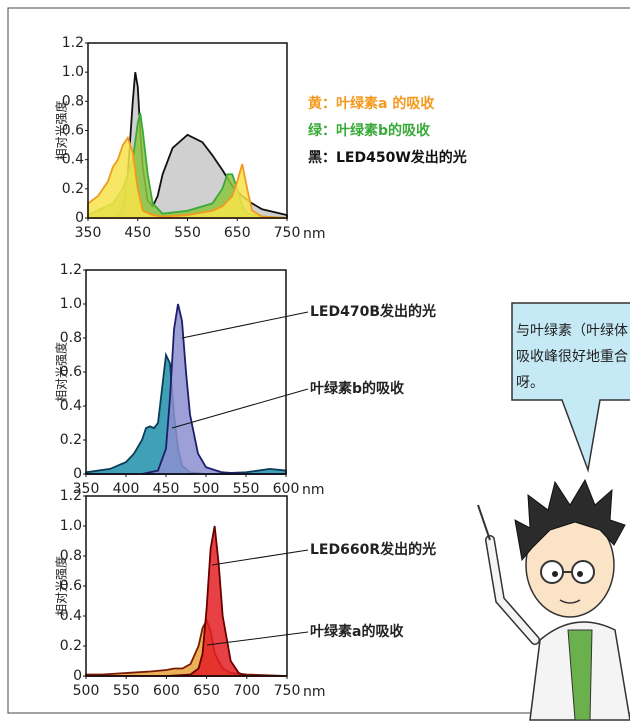 Image resolution: width=630 pixels, height=725 pixels. What do you see at coordinates (570, 520) in the screenshot?
I see `hair` at bounding box center [570, 520].